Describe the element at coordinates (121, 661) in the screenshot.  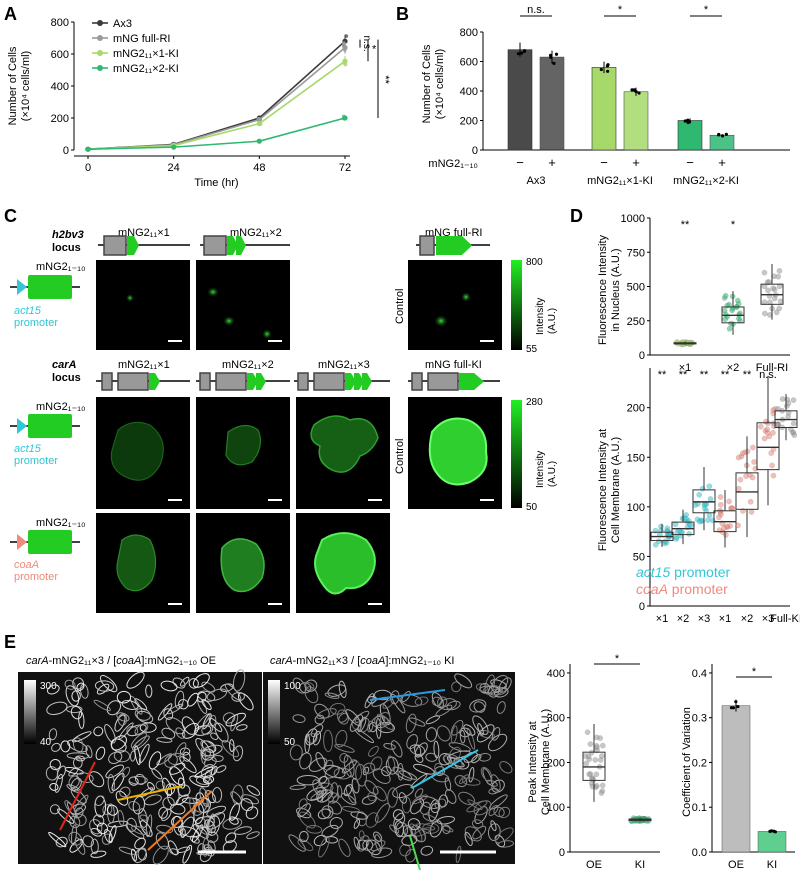
I see `e-title-oe: carA-mNG2₁₁×3 / [coaA]:mNG2₁₋₁₀ OE` at that location.